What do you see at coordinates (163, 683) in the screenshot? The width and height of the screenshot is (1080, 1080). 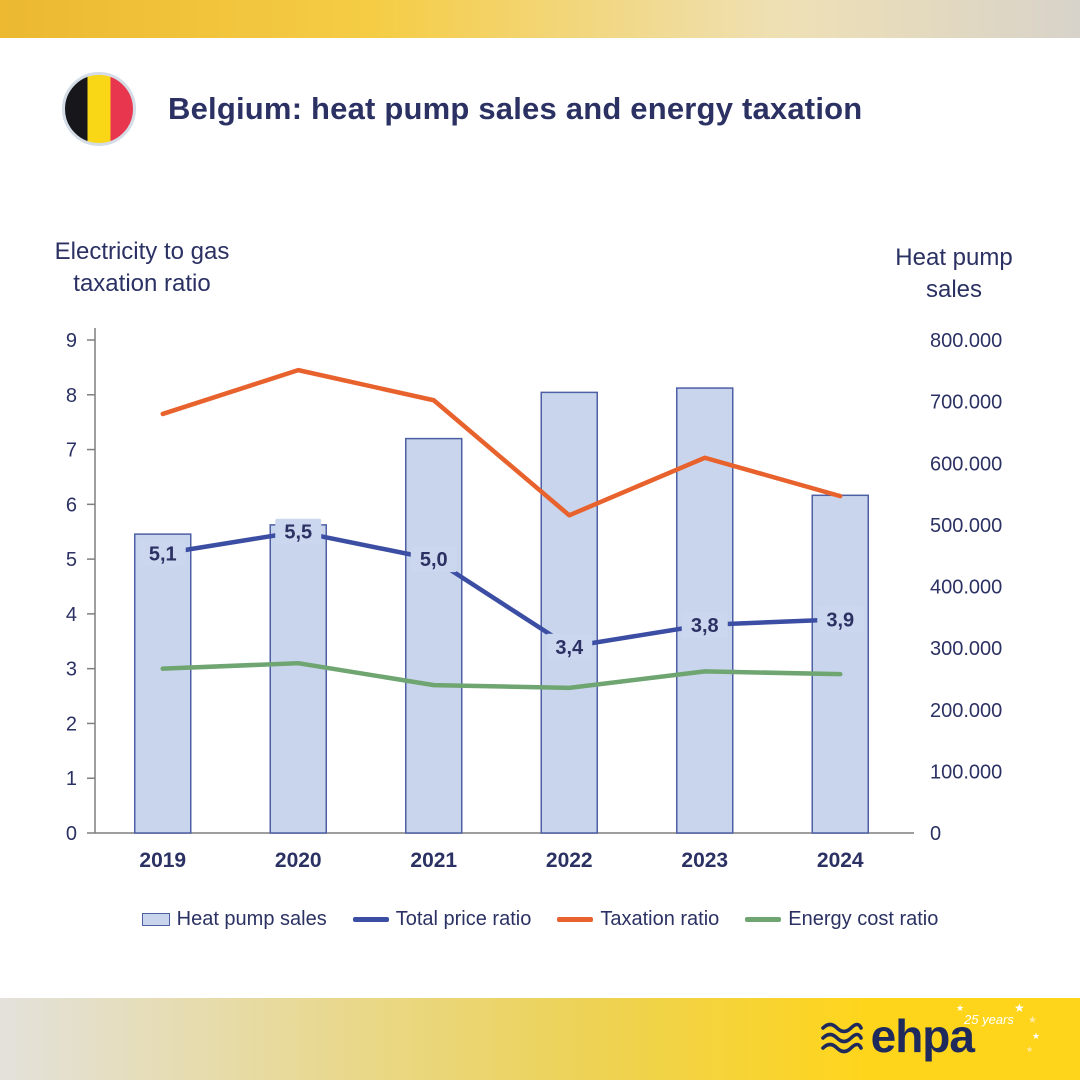 I see `bar-2019` at bounding box center [163, 683].